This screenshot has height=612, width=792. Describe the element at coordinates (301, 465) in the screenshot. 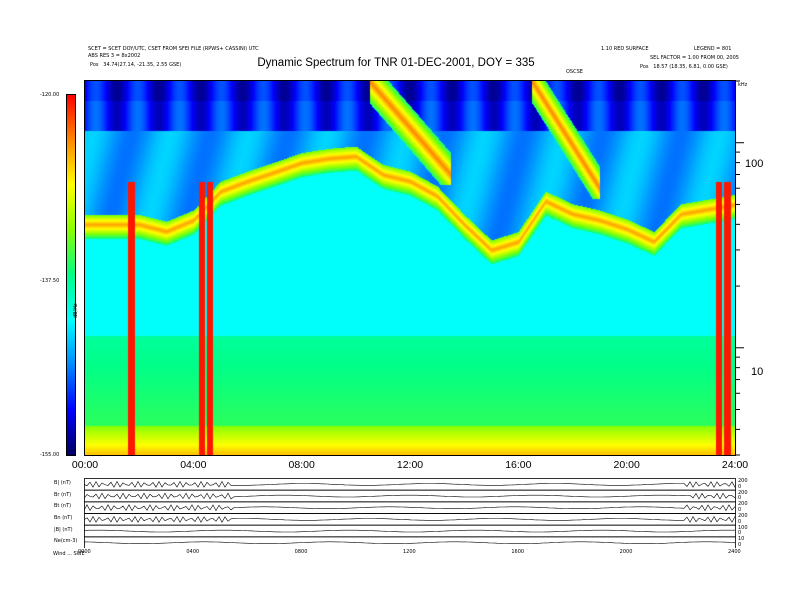

I see `x-tick-label: 08:00` at that location.